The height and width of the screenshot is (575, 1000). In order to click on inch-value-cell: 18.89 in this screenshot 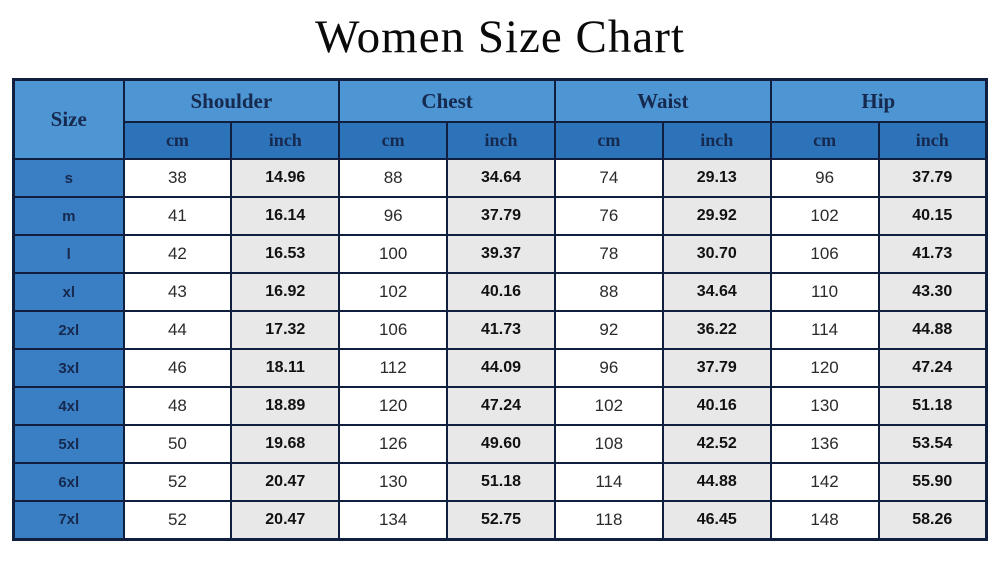, I will do `click(285, 406)`.